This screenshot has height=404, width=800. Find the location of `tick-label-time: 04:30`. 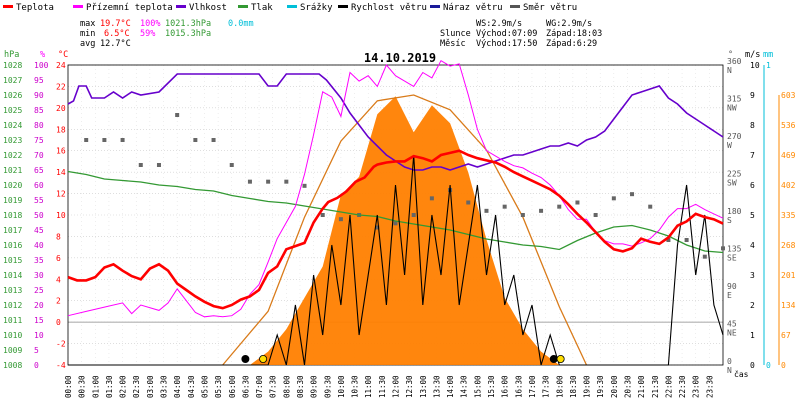

tick-label-time: 04:30 is located at coordinates (191, 386).